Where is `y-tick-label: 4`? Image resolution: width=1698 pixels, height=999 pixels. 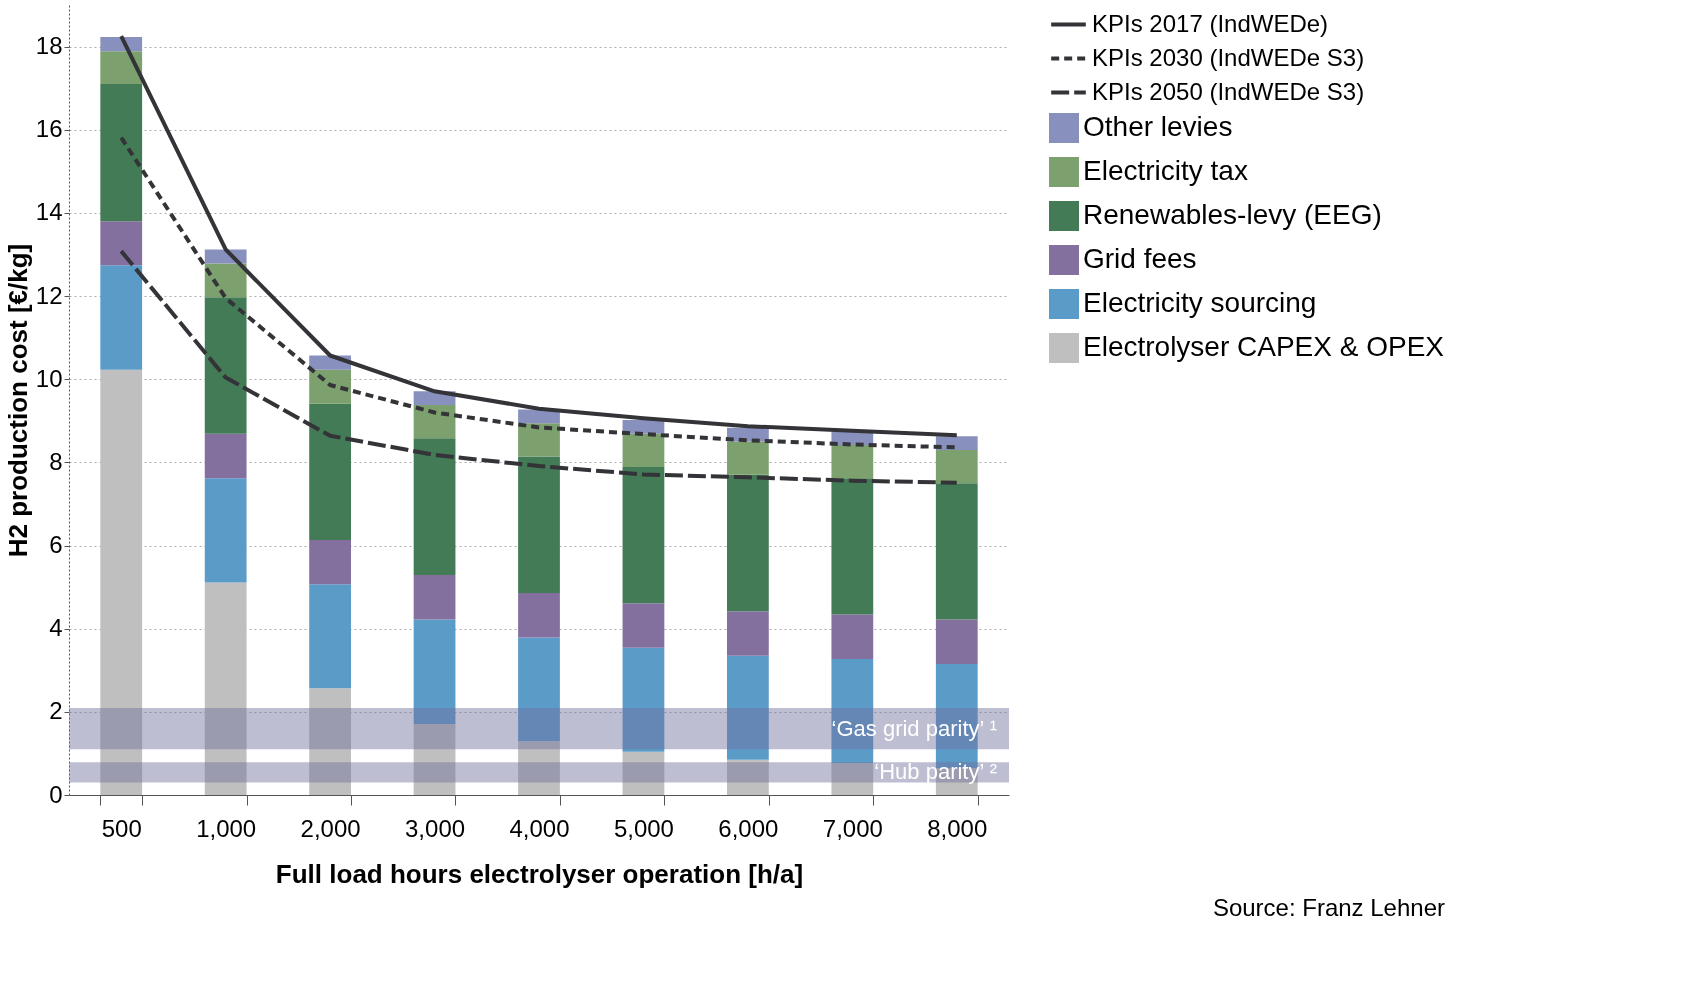
y-tick-label: 4 is located at coordinates (56, 628).